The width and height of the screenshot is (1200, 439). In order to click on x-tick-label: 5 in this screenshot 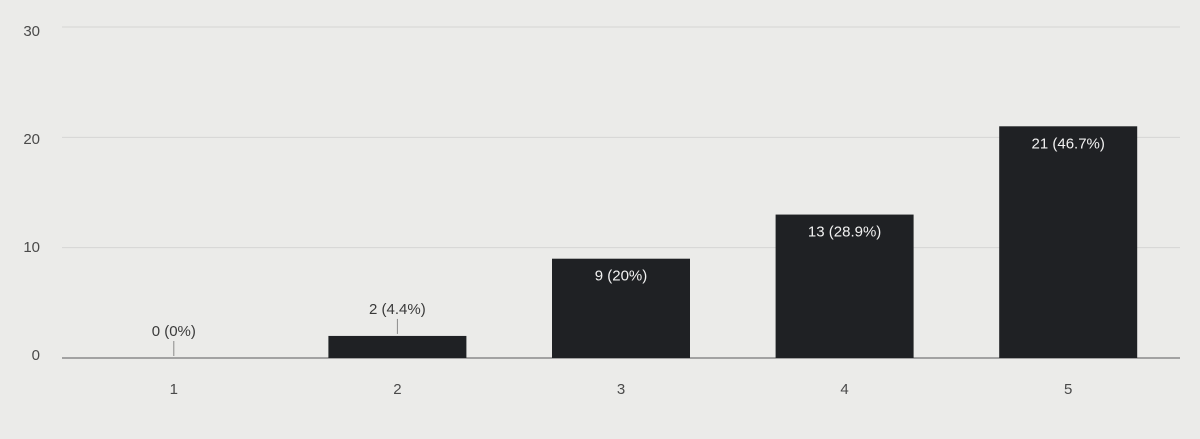, I will do `click(1068, 389)`.